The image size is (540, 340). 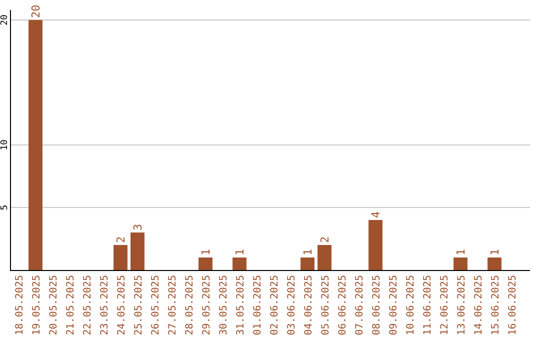 I want to click on x-tick-label: 18.05.2025, so click(x=20, y=305).